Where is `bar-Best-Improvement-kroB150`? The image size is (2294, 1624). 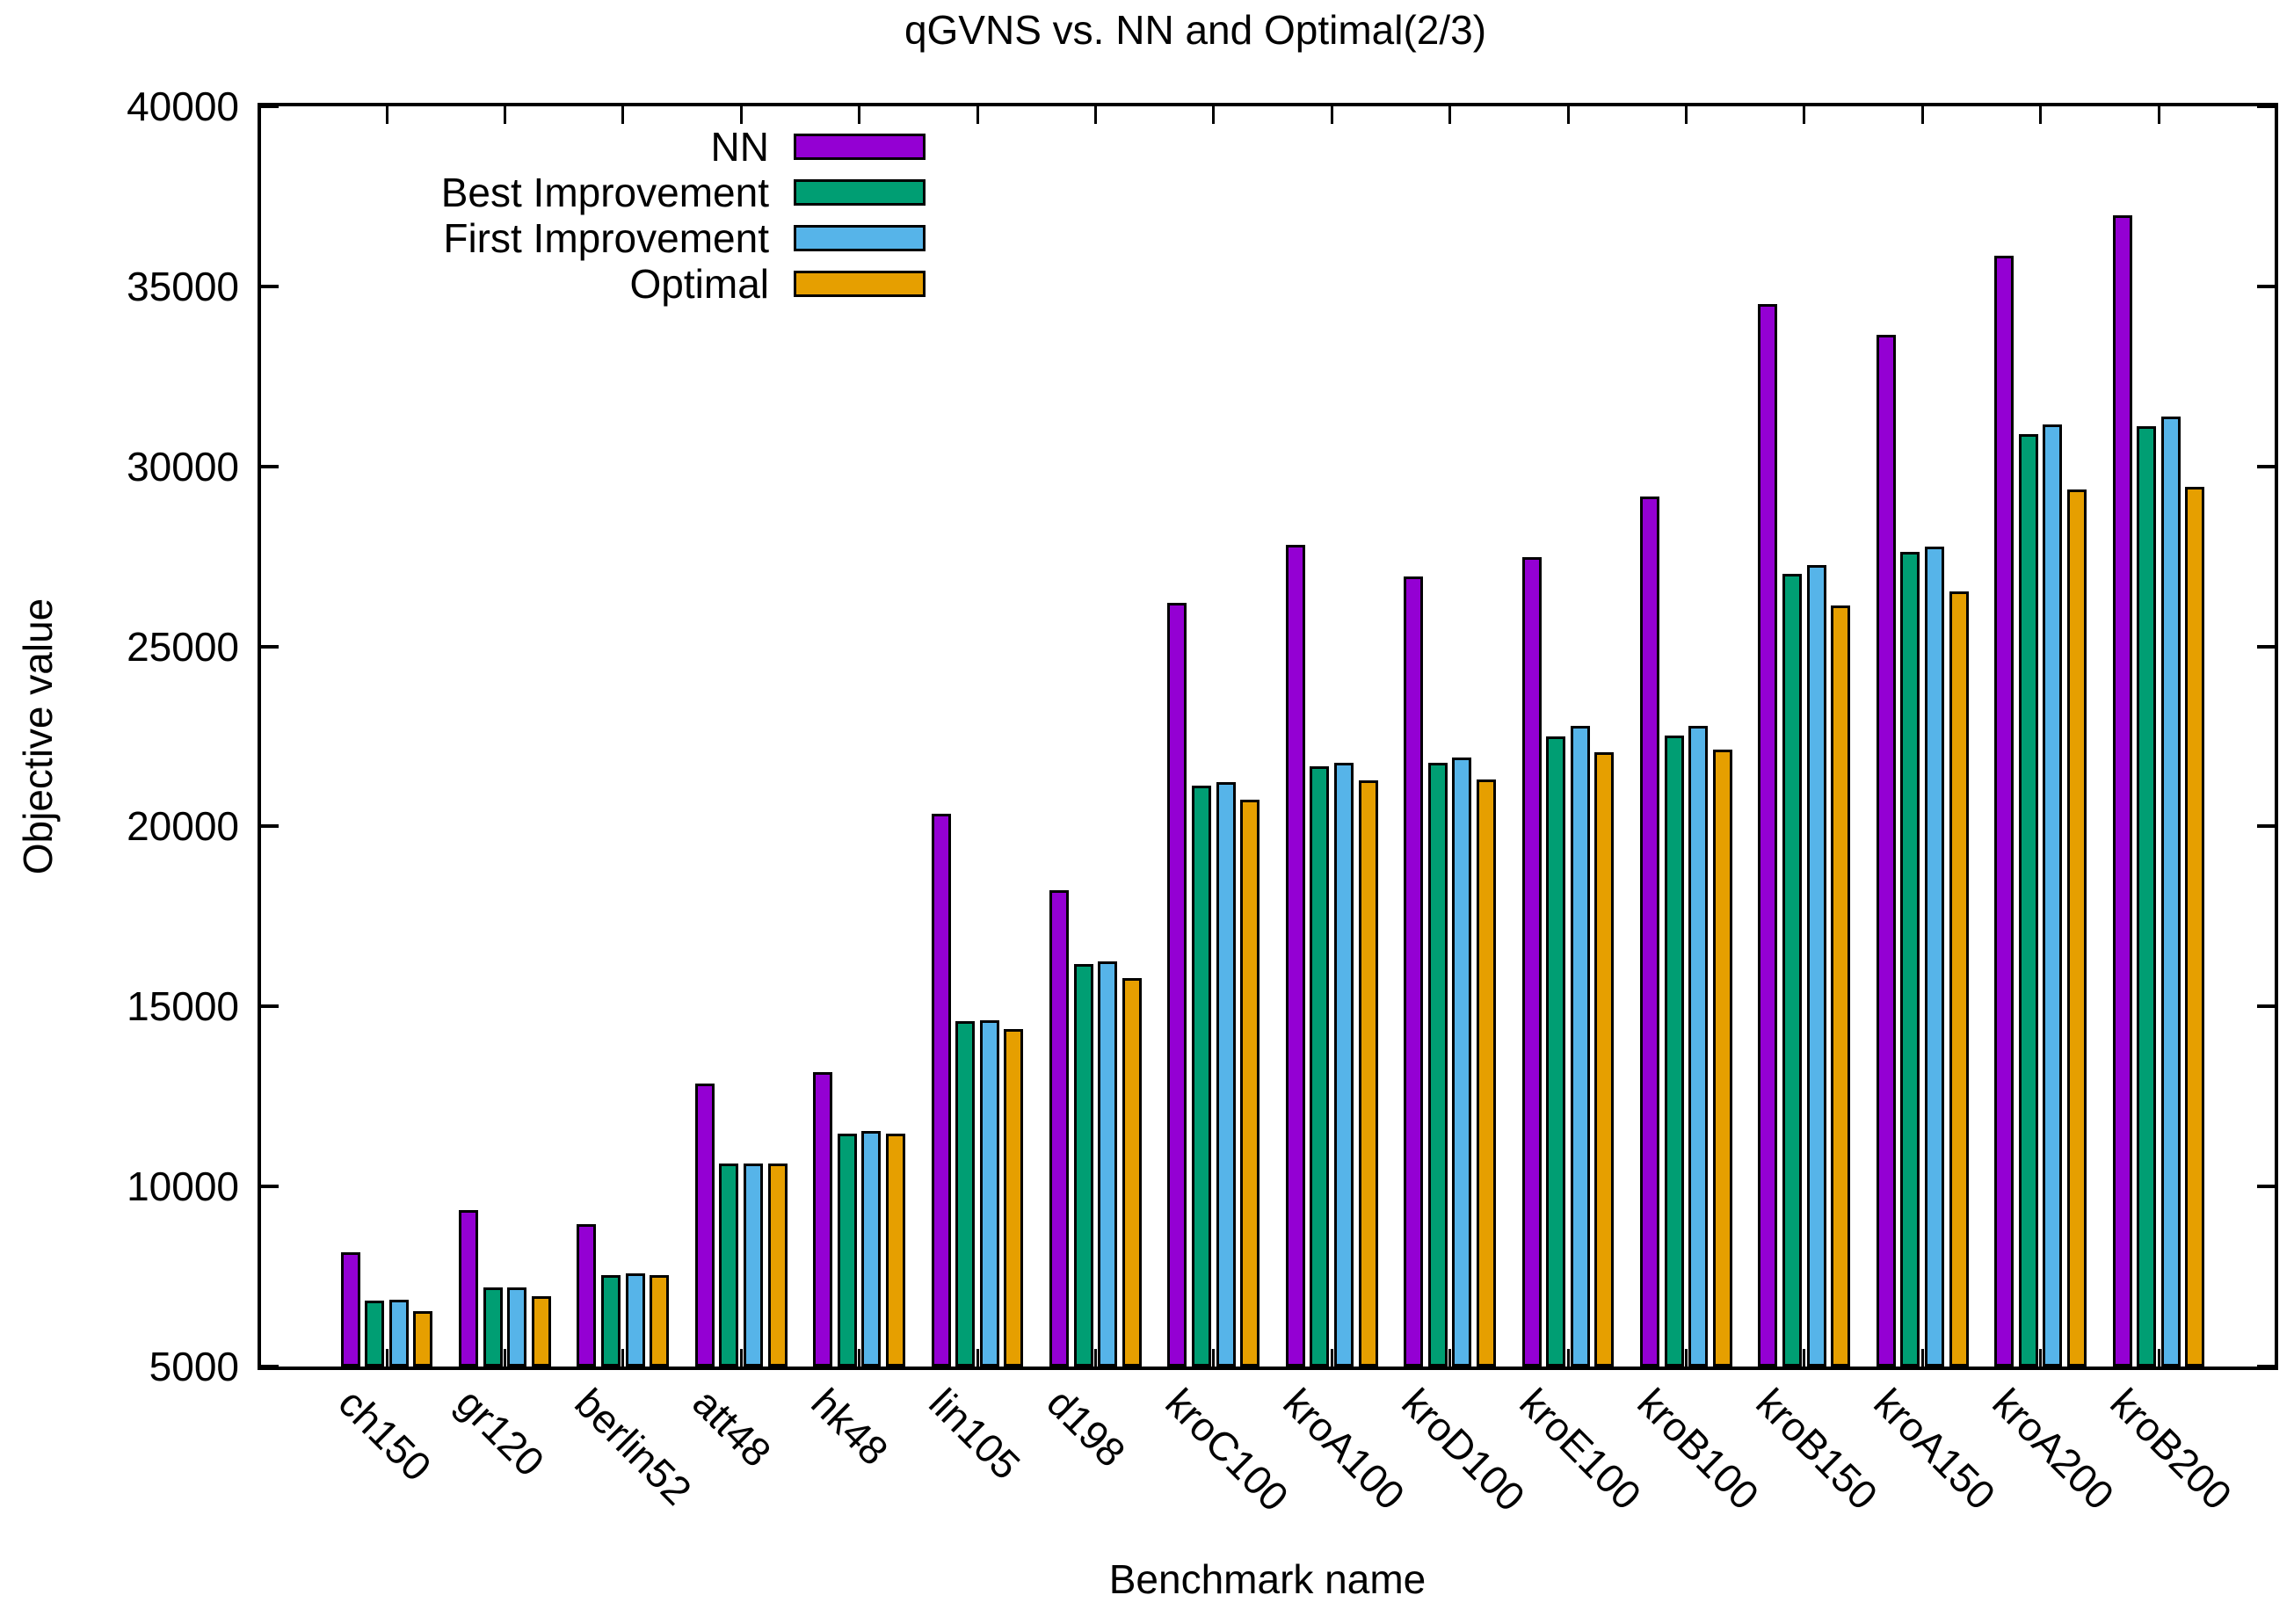
bar-Best-Improvement-kroB150 is located at coordinates (1792, 970).